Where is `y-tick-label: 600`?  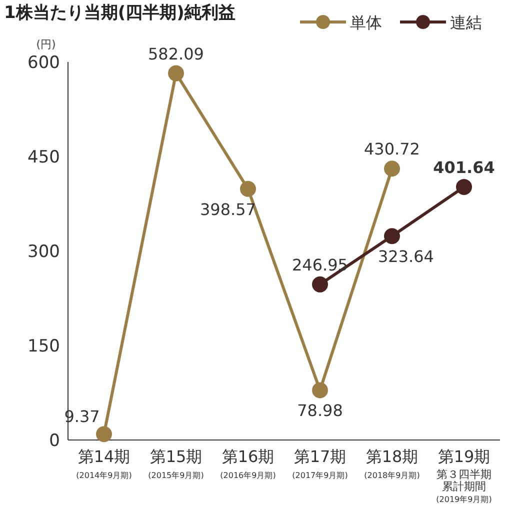 y-tick-label: 600 is located at coordinates (44, 63).